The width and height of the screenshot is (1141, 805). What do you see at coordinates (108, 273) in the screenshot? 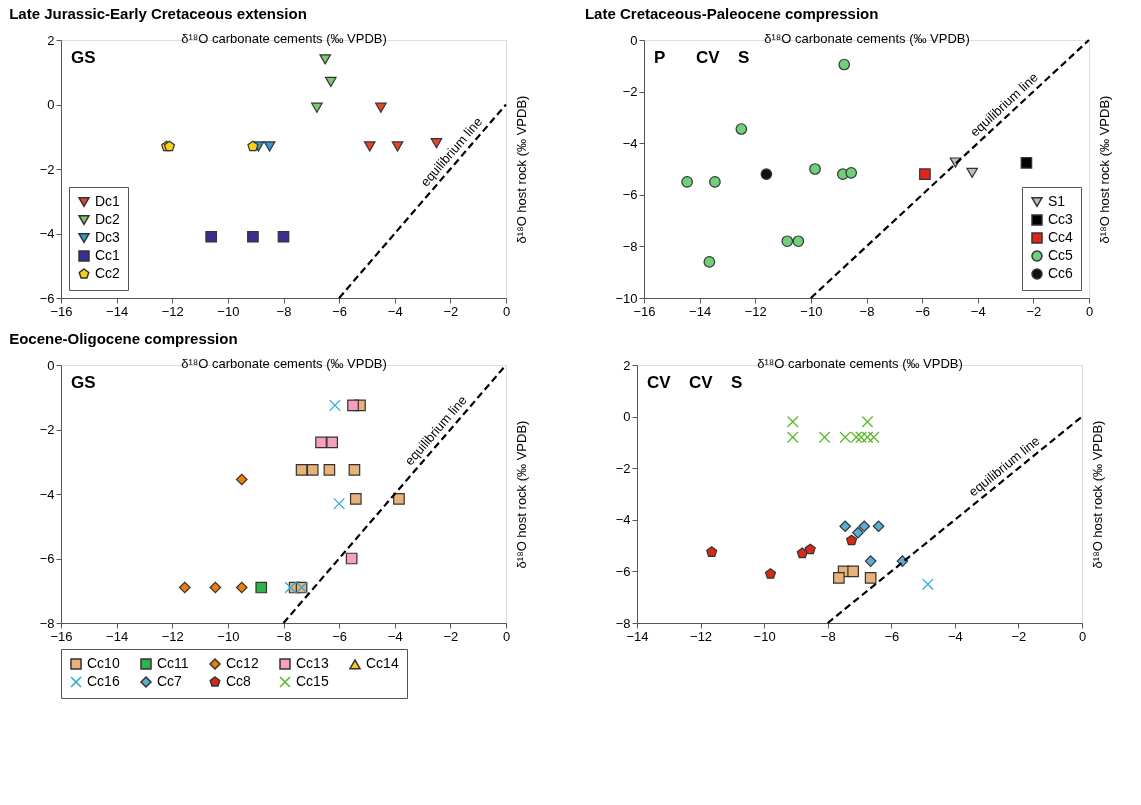
I see `legend-label: Cc2` at bounding box center [108, 273].